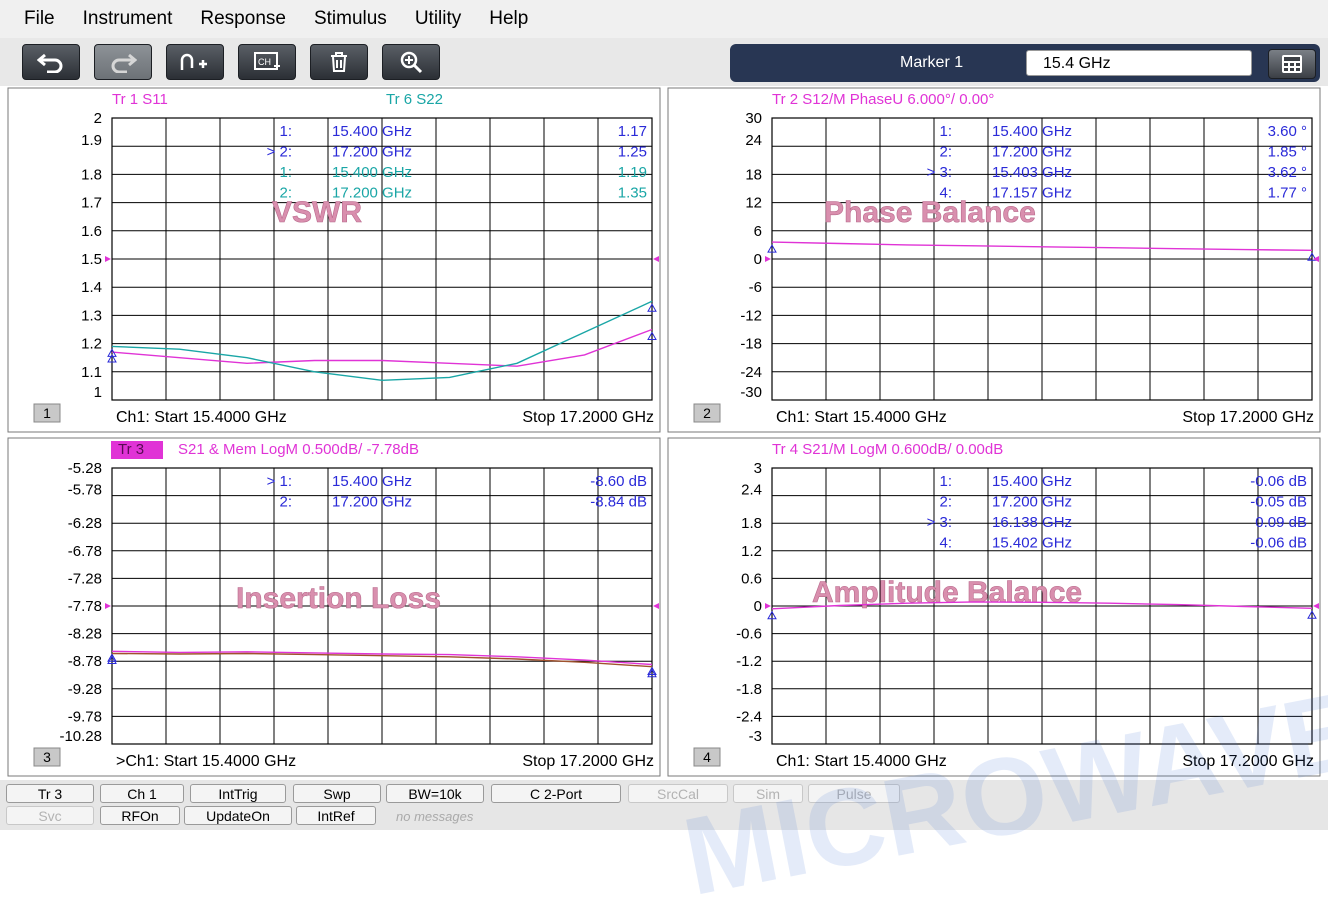 This screenshot has width=1328, height=921. What do you see at coordinates (887, 449) in the screenshot?
I see `trace-title: Tr 4 S21/M LogM 0.600dB/ 0.00dB` at bounding box center [887, 449].